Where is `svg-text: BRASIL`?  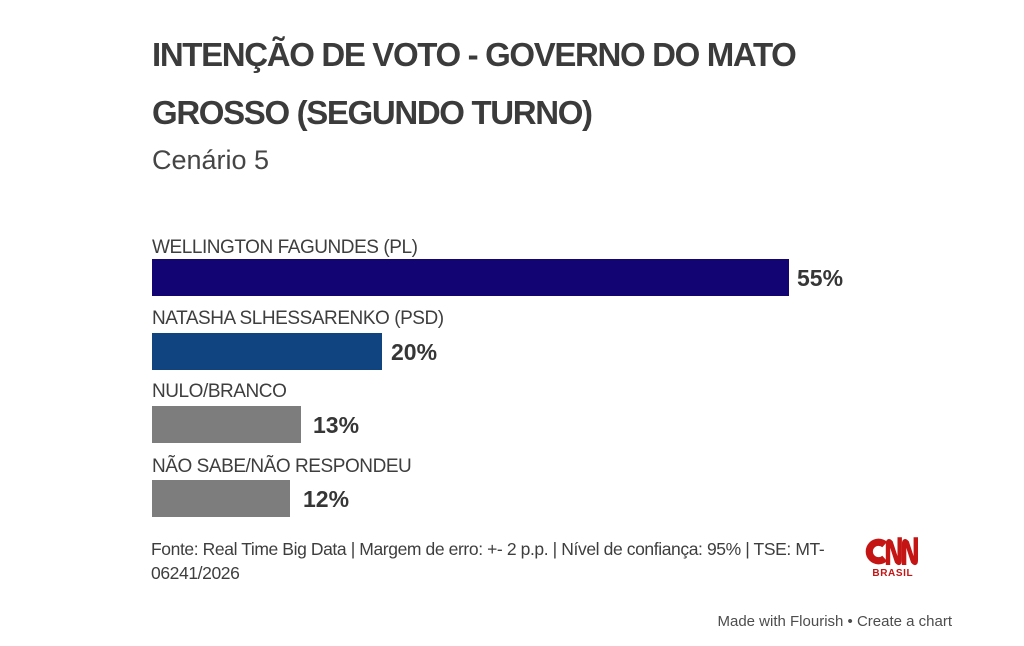 svg-text: BRASIL is located at coordinates (892, 573).